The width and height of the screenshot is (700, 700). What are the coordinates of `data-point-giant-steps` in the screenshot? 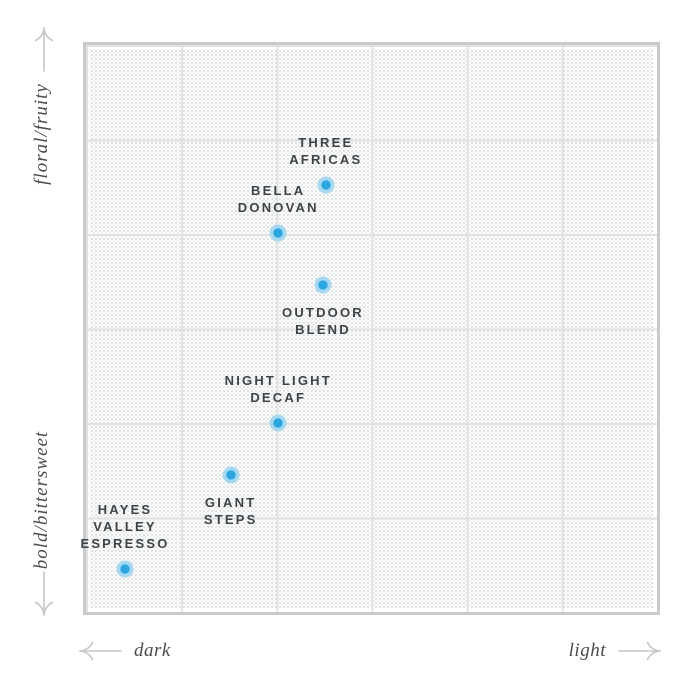 It's located at (231, 475).